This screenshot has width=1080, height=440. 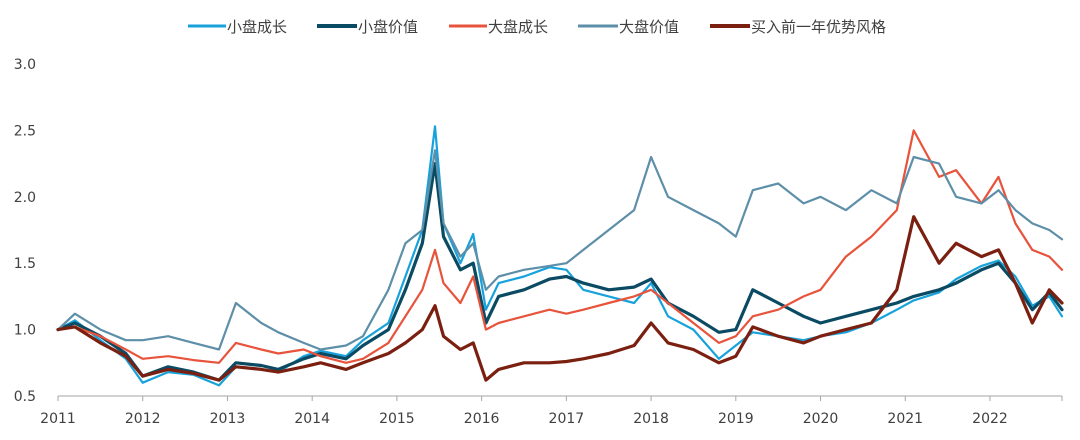 What do you see at coordinates (518, 27) in the screenshot?
I see `legend-label: 大盘成长` at bounding box center [518, 27].